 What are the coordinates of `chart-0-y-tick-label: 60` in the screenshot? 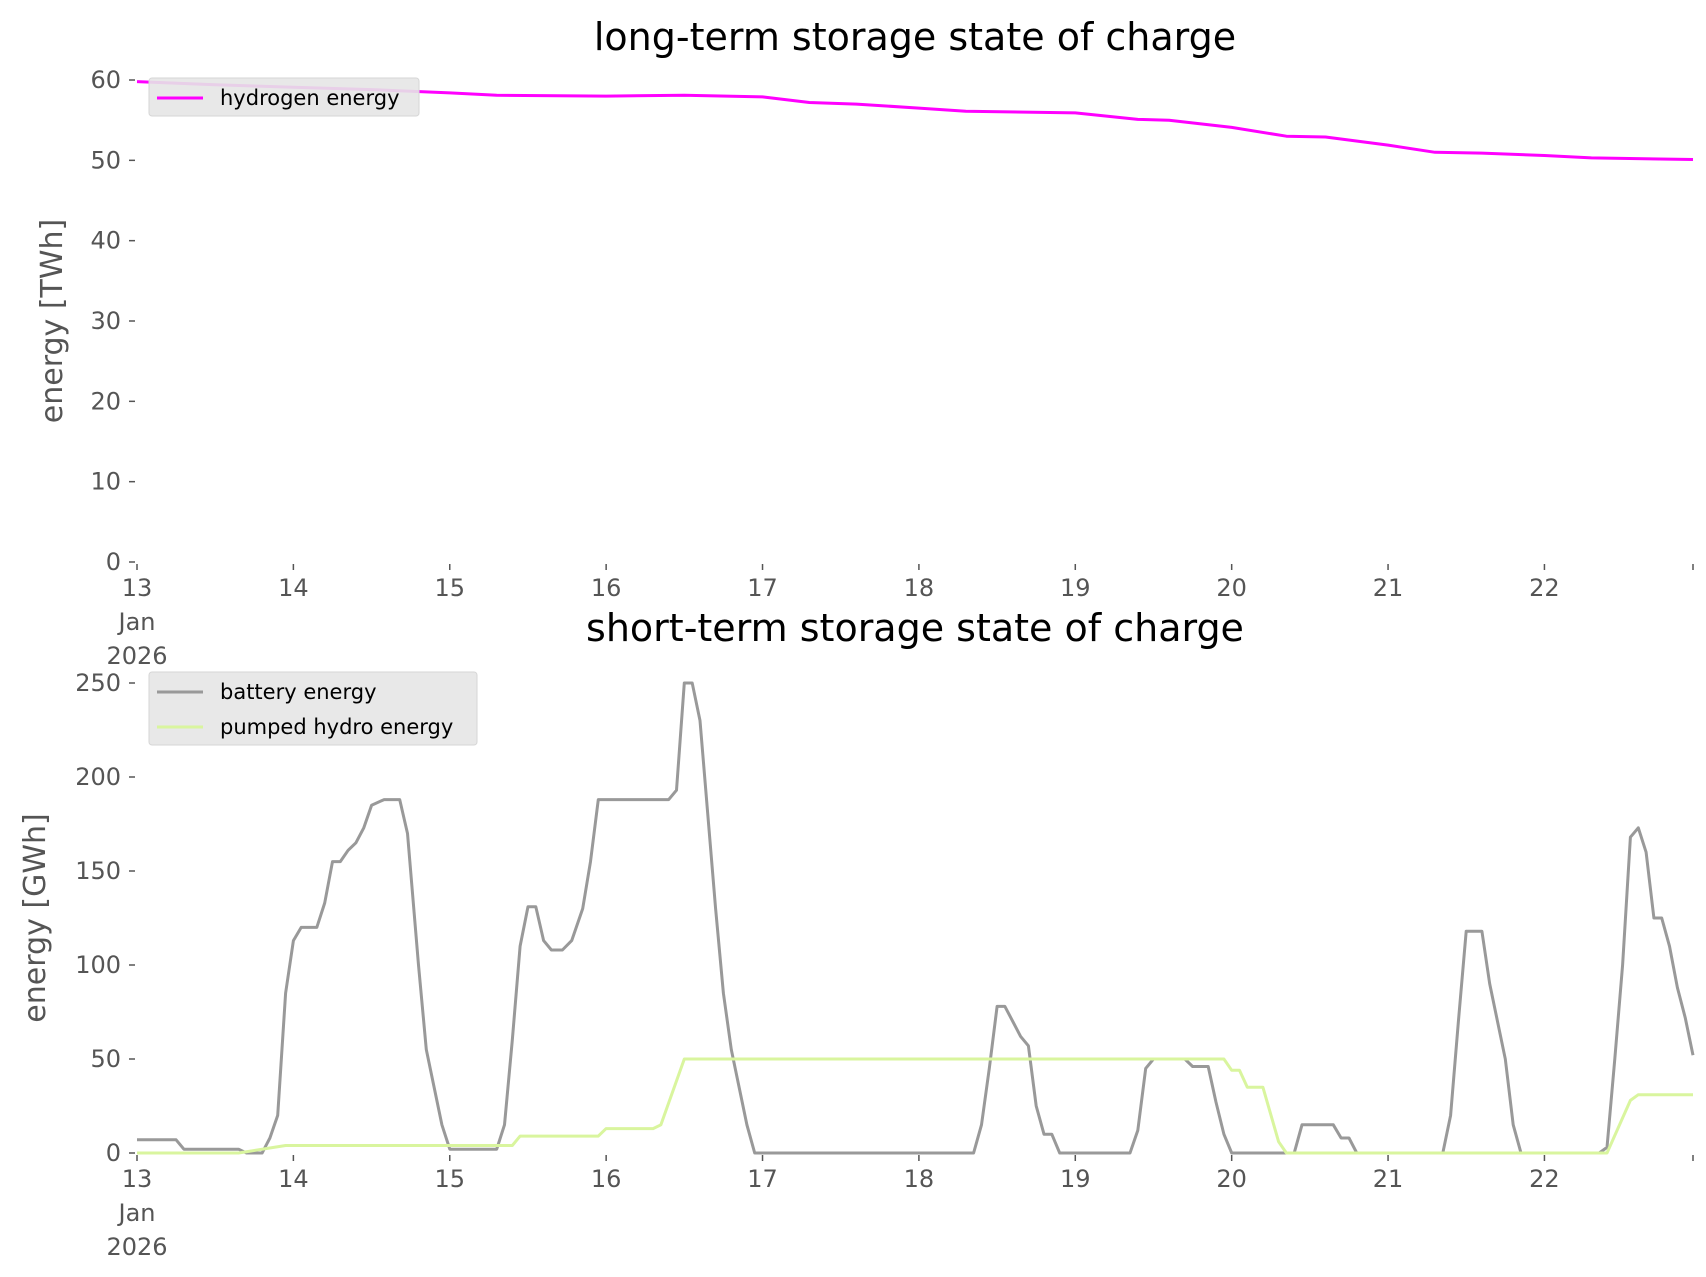 It's located at (105, 80).